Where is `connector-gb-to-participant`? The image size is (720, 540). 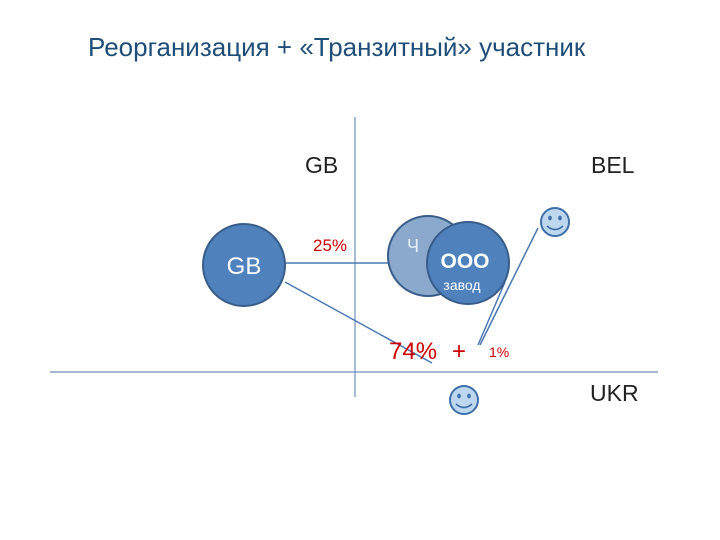
connector-gb-to-participant is located at coordinates (358, 322).